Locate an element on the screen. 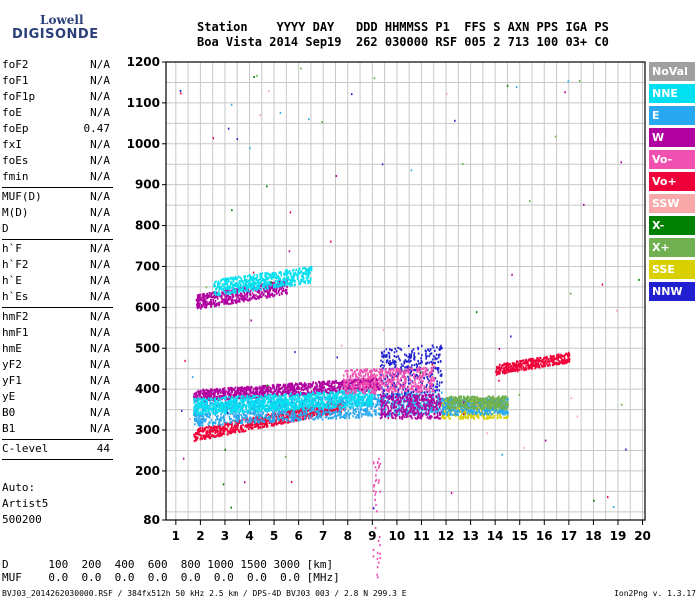  param-row: yE N/A is located at coordinates (57, 398).